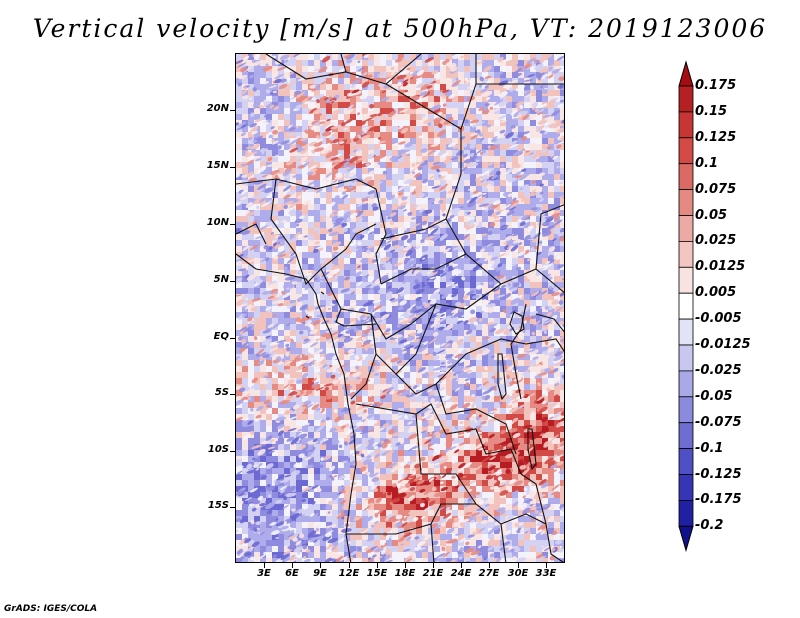 The image size is (800, 618). I want to click on colorbar, so click(686, 306).